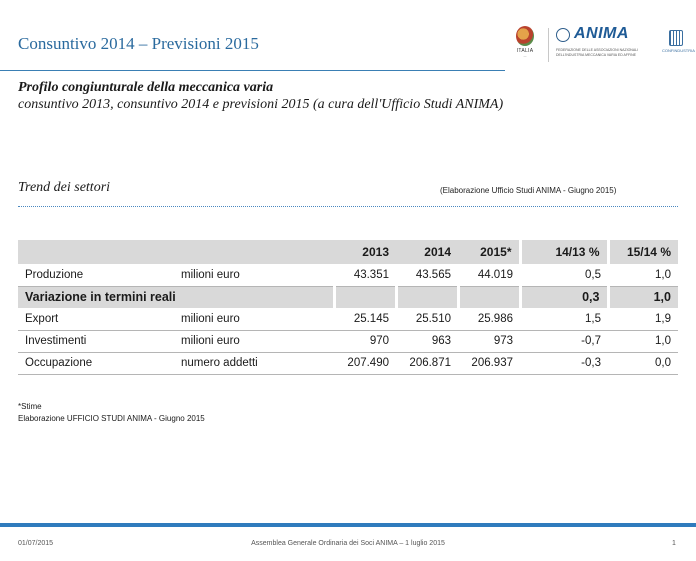 This screenshot has width=696, height=561. Describe the element at coordinates (563, 252) in the screenshot. I see `header-cell-14-13: 14/13 %` at that location.